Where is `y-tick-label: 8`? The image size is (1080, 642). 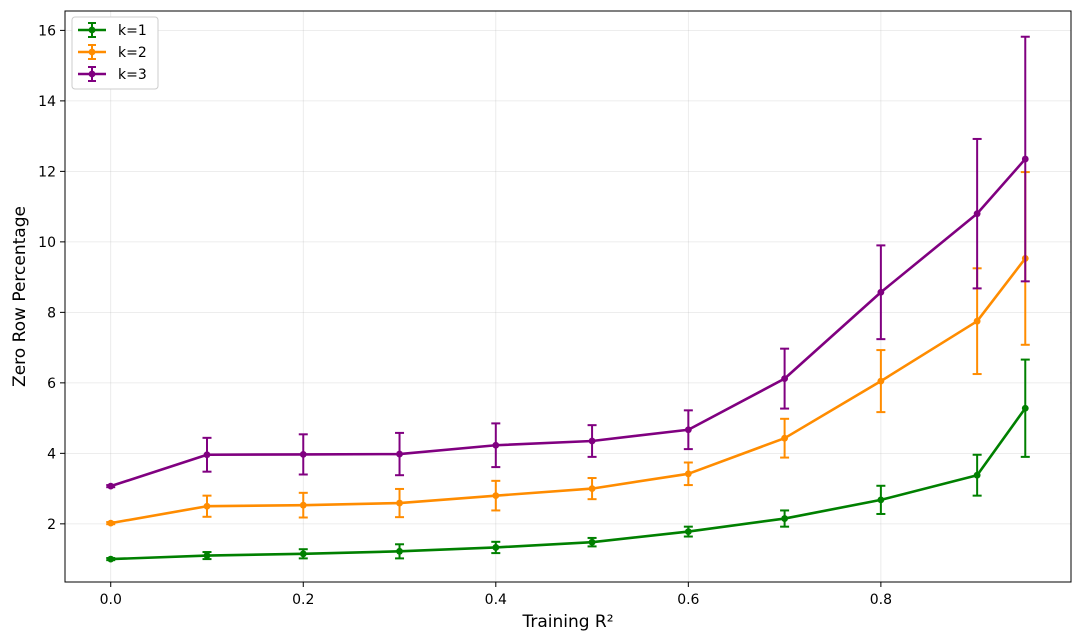
y-tick-label: 8 is located at coordinates (51, 313).